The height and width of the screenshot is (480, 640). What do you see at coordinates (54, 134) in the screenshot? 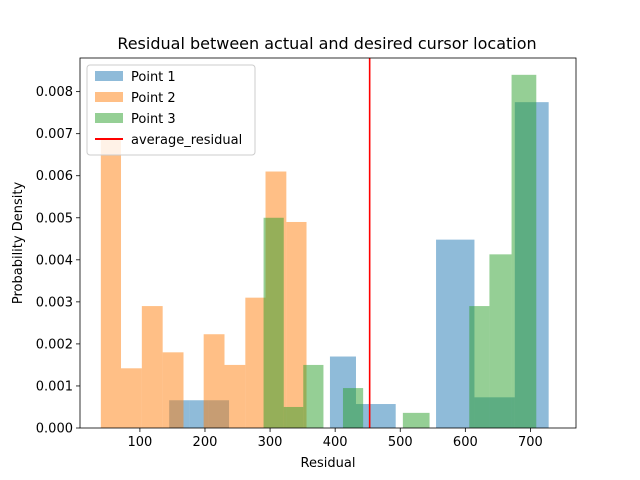
I see `y-tick-label: 0.007` at bounding box center [54, 134].